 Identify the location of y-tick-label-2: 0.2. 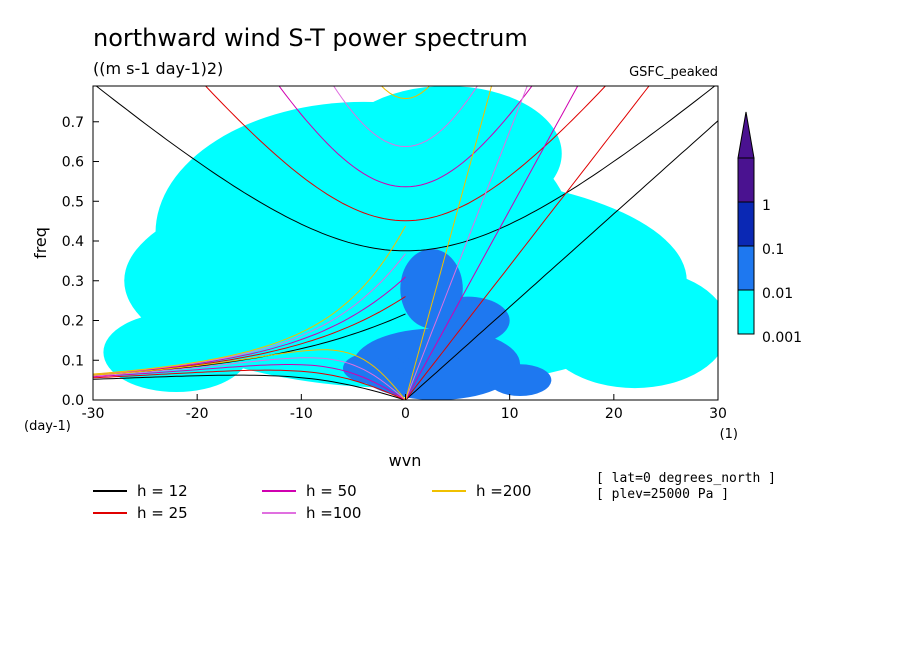
(73, 322).